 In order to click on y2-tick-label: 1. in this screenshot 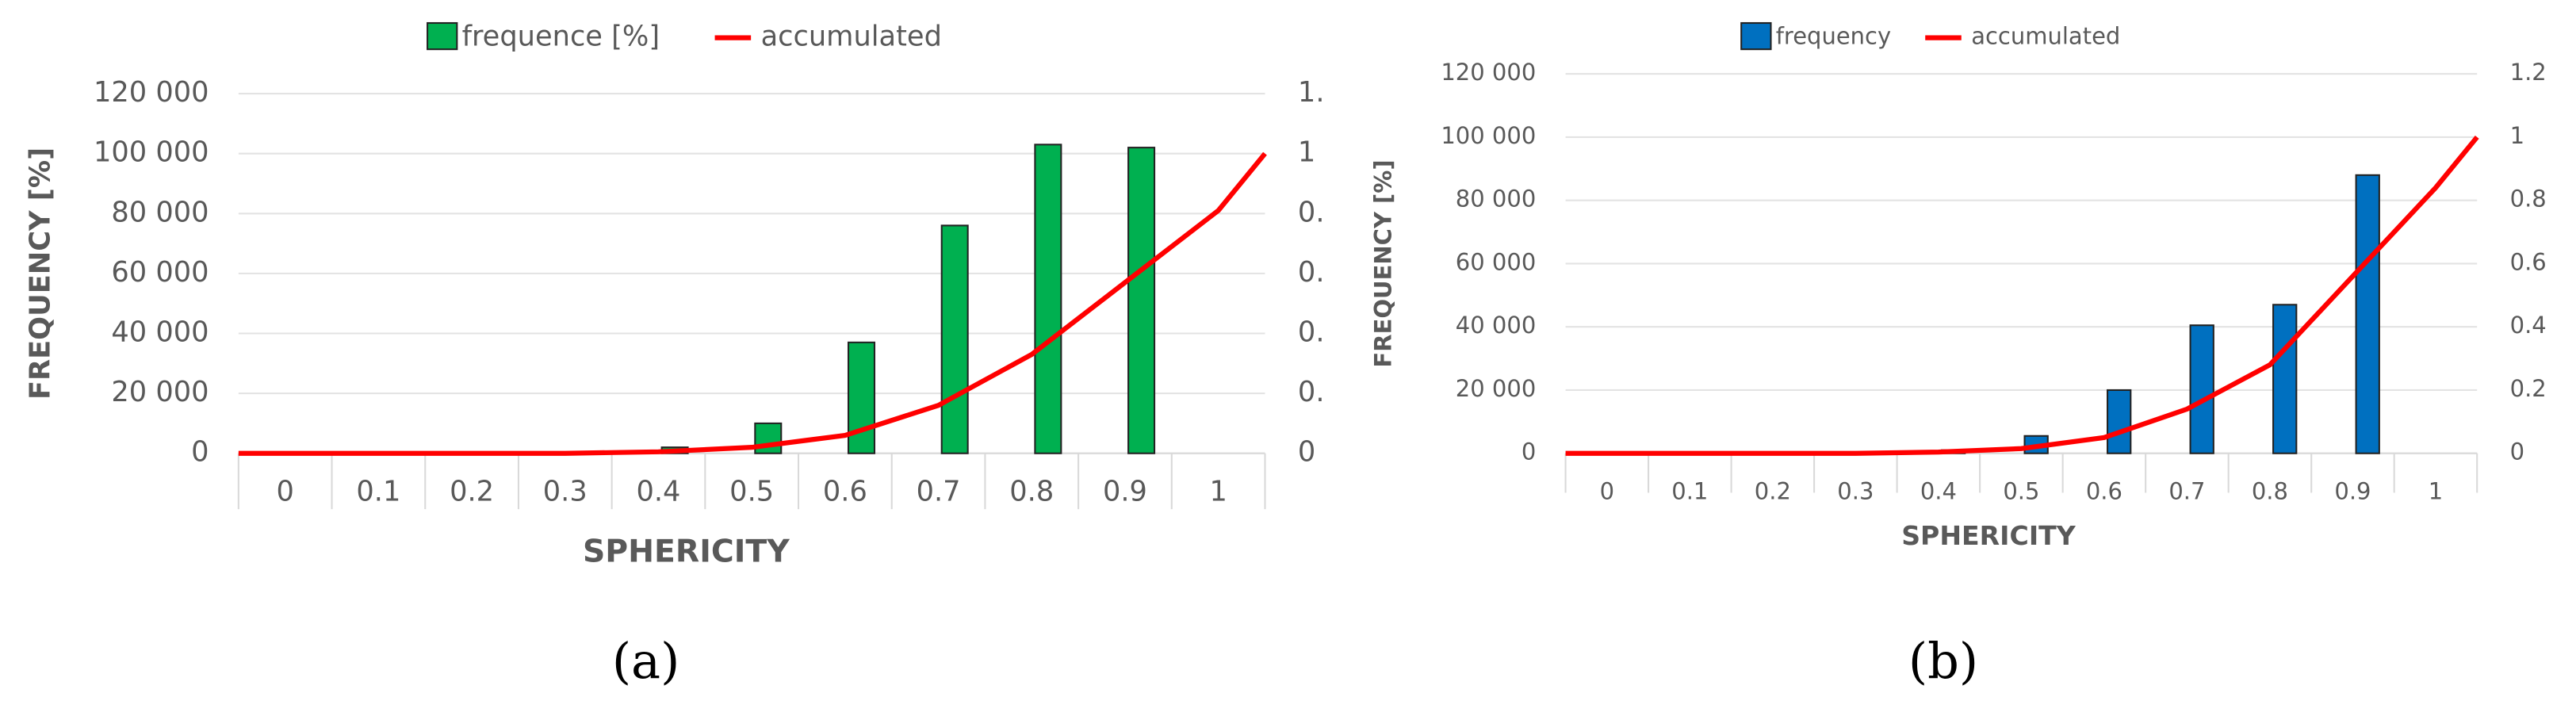, I will do `click(1311, 93)`.